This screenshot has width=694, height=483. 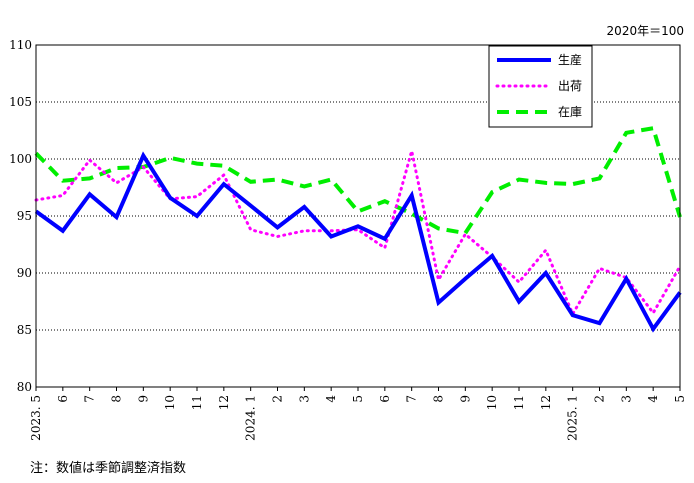 What do you see at coordinates (24, 330) in the screenshot?
I see `y-tick-label: 85` at bounding box center [24, 330].